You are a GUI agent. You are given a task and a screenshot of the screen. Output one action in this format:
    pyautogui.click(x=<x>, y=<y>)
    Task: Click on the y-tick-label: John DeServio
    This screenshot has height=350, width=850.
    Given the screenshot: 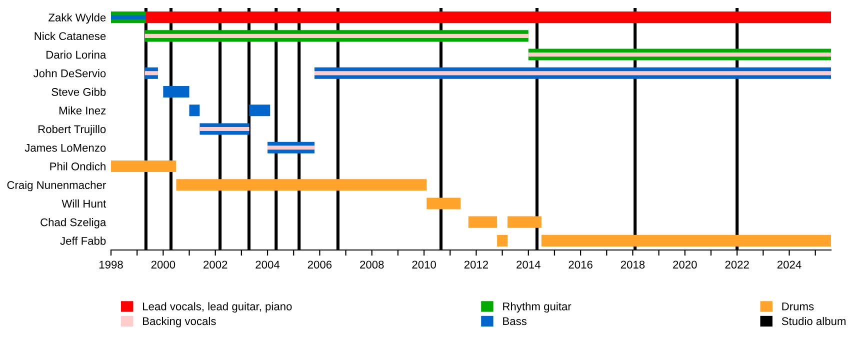 What is the action you would take?
    pyautogui.click(x=69, y=73)
    